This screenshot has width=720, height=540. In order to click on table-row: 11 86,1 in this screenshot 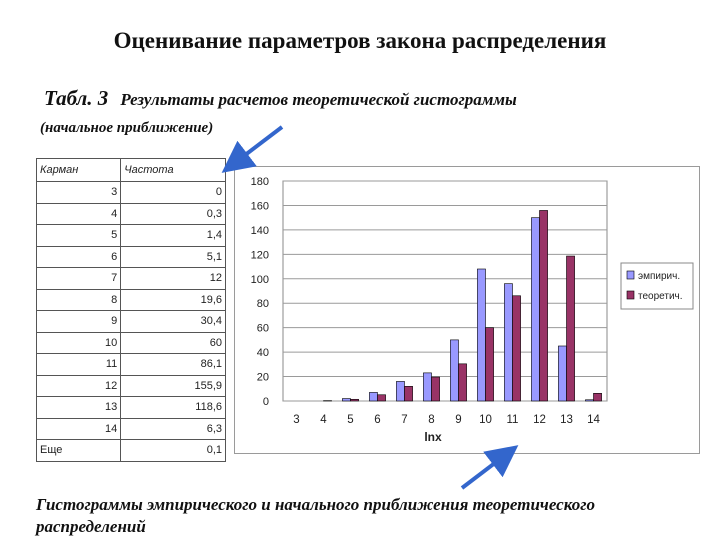, I will do `click(130, 364)`.